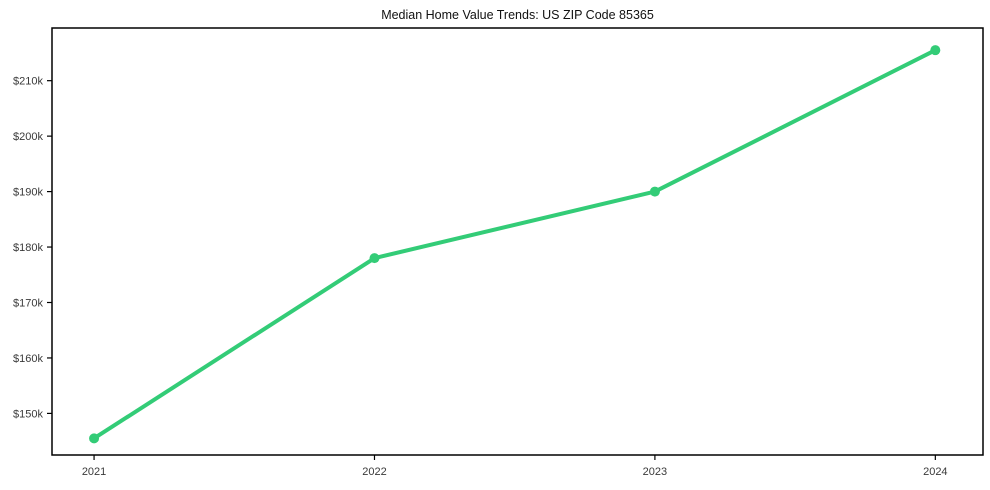  I want to click on y-tick-label: $170k, so click(28, 304).